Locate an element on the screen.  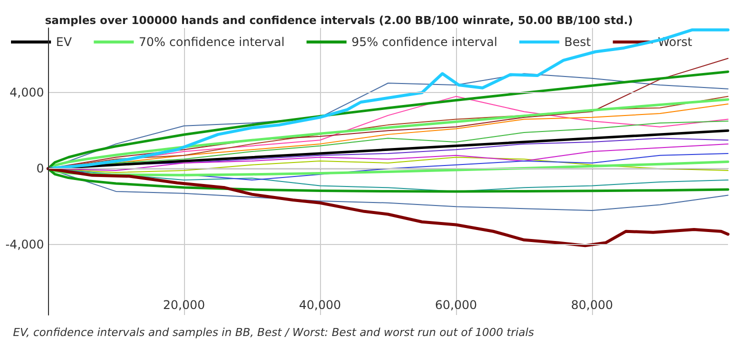
text: EV, confidence intervals and samples in BB, Best / Worst: Best and worst run out of 1000 trials is located at coordinates (273, 332).